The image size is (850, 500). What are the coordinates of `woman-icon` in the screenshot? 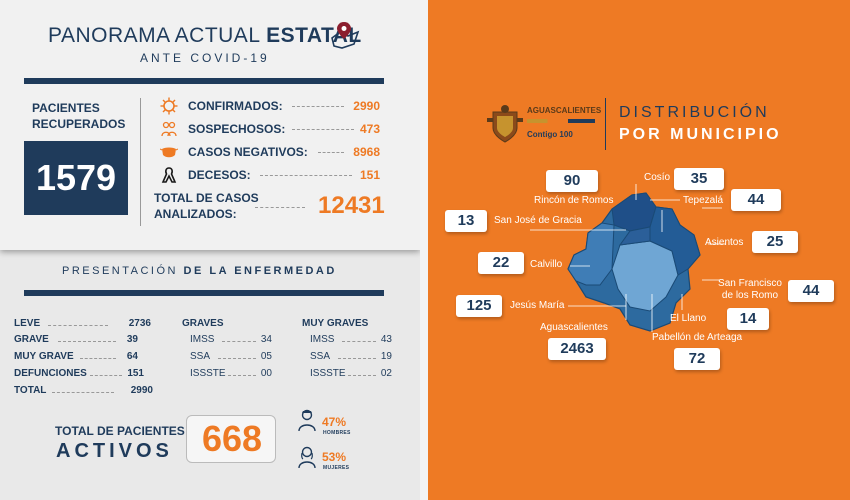 It's located at (307, 457).